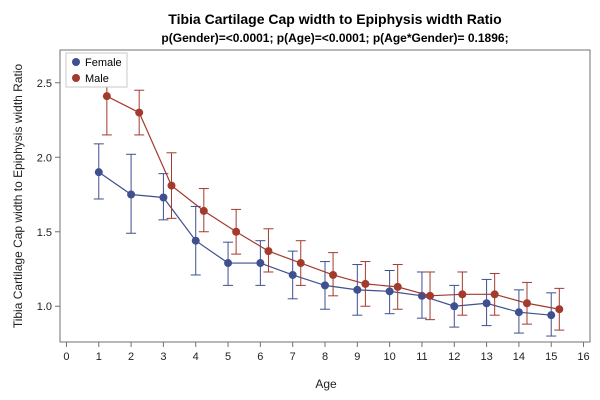  What do you see at coordinates (44, 158) in the screenshot?
I see `y-tick-label: 2.0` at bounding box center [44, 158].